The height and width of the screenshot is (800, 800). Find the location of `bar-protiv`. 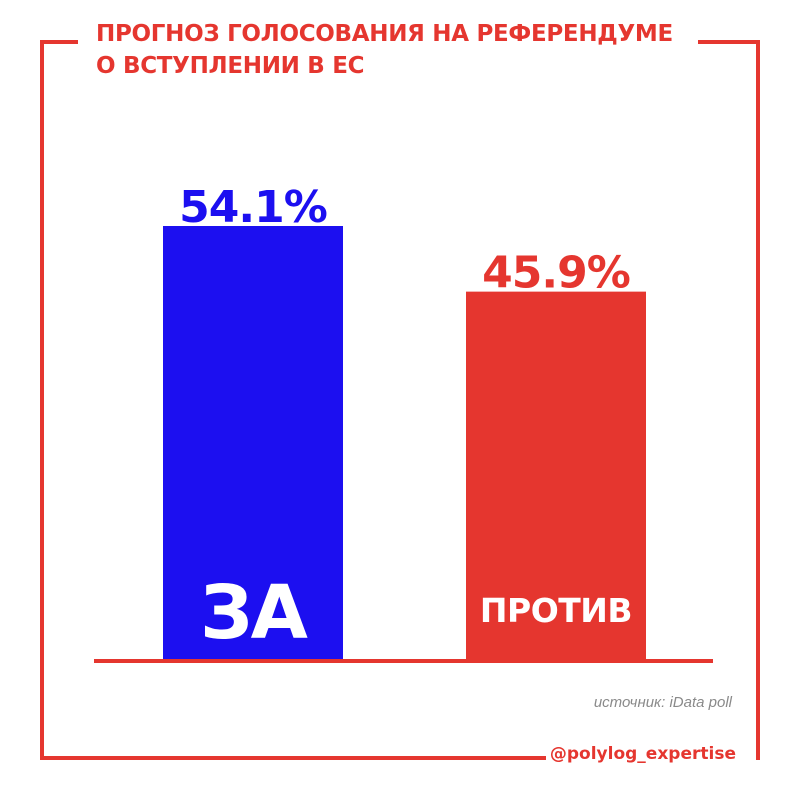

bar-protiv is located at coordinates (556, 475).